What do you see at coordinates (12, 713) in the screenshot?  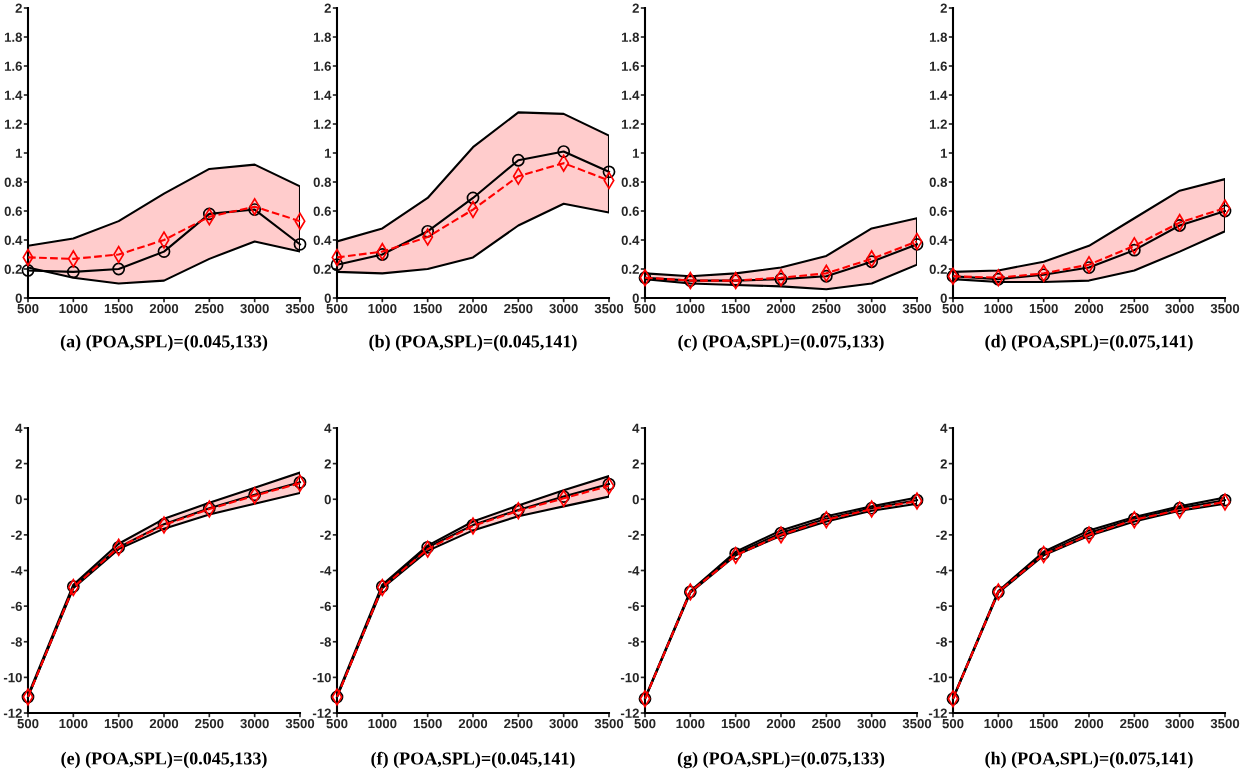 I see `y-tick-label: -12` at bounding box center [12, 713].